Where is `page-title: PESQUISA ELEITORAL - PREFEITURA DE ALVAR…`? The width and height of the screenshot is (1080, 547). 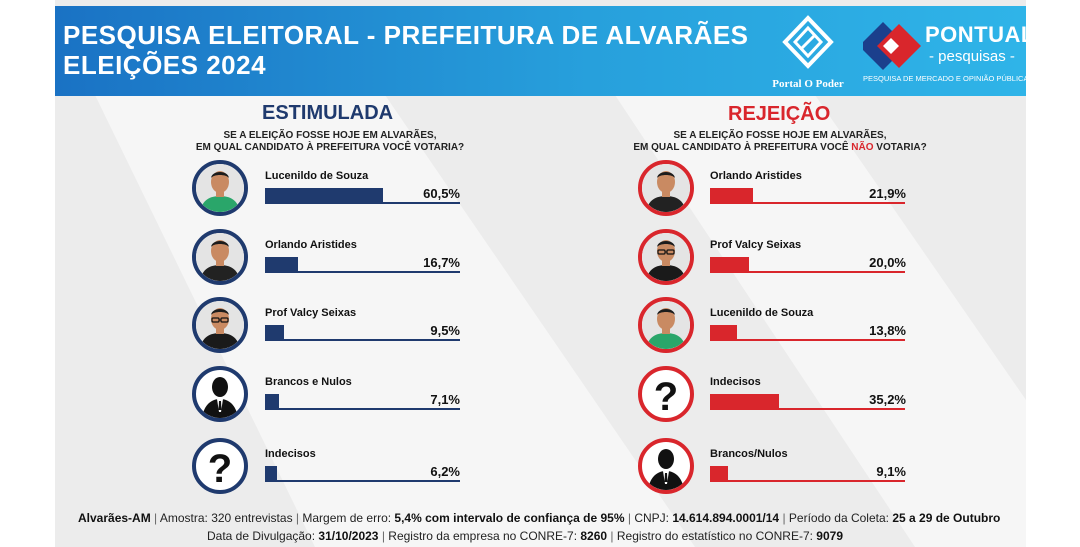 page-title: PESQUISA ELEITORAL - PREFEITURA DE ALVAR… is located at coordinates (406, 50).